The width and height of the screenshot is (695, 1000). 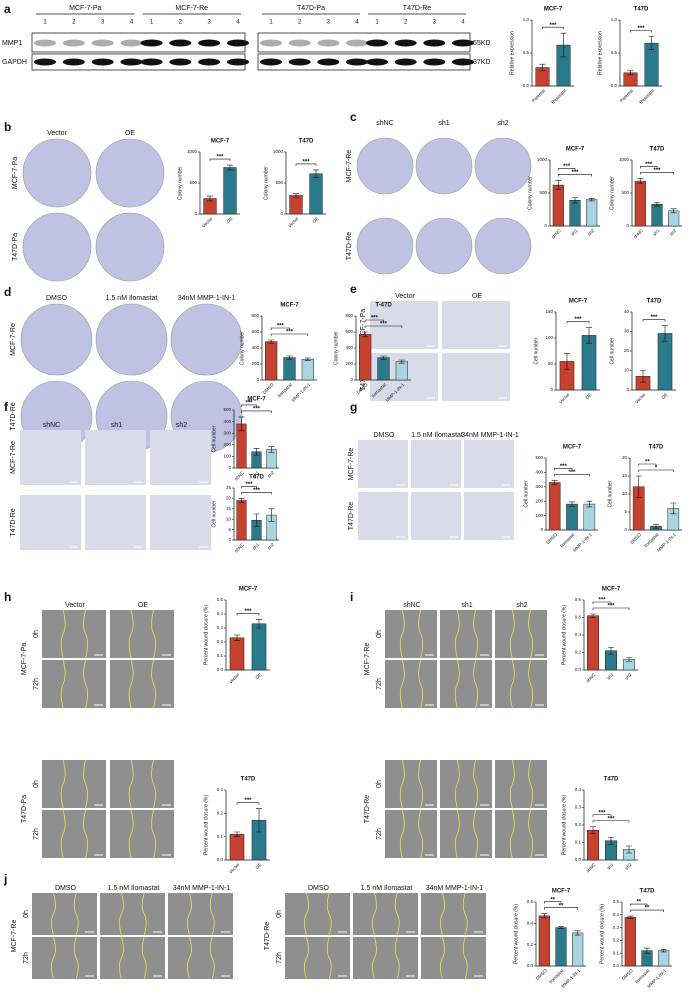 I want to click on y-axis-label: Colony number, so click(x=336, y=348).